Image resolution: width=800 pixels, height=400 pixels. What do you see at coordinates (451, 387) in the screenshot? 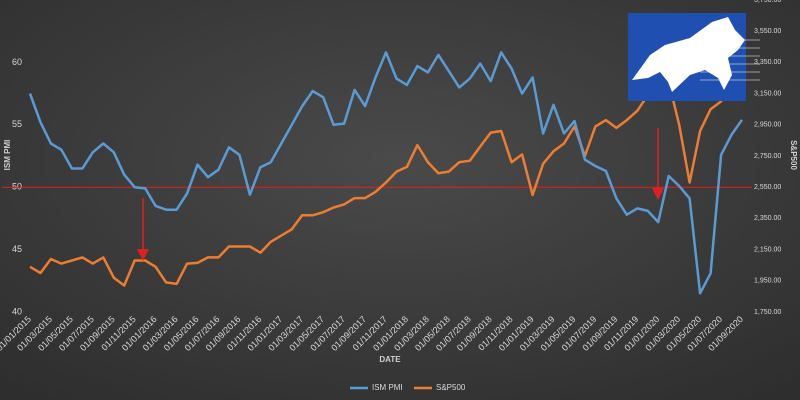
I see `legend-label: S&P500` at bounding box center [451, 387].